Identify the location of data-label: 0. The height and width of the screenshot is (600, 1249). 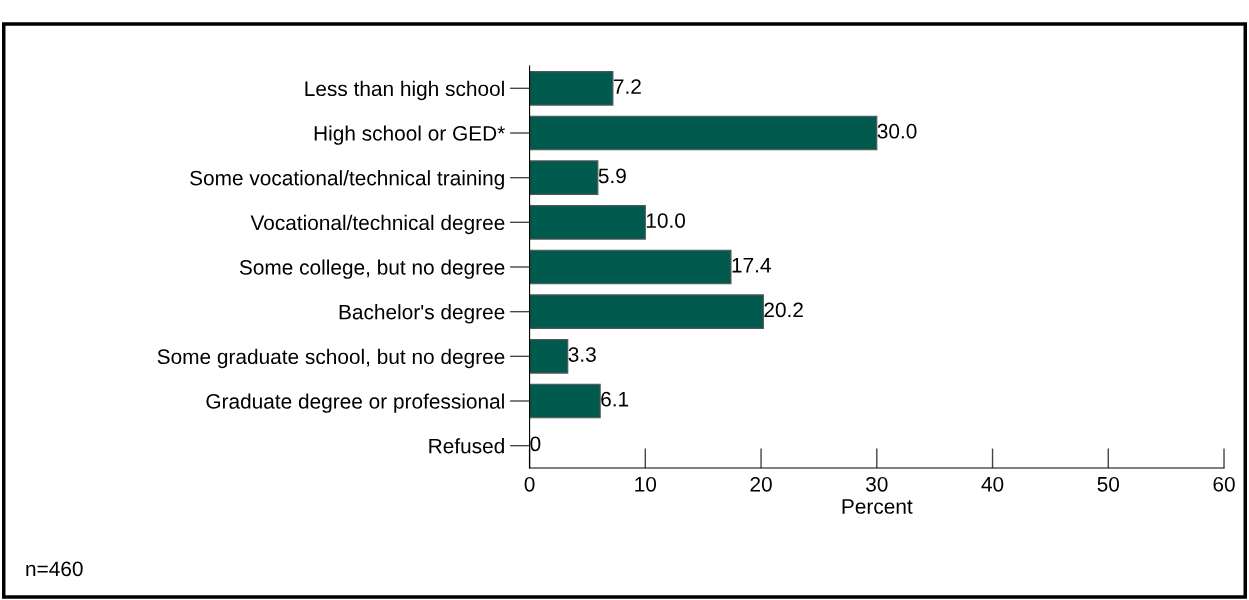
(535, 444).